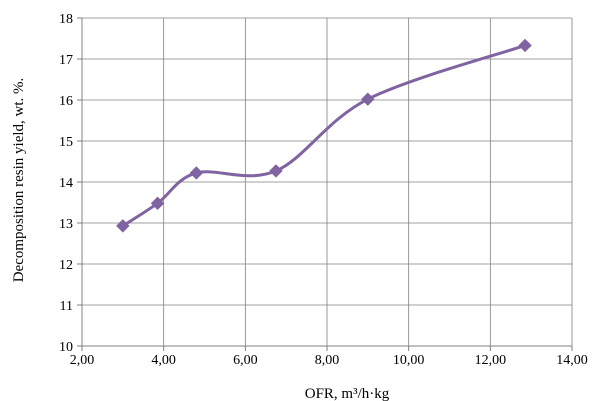  I want to click on x-tick-label: 4,00, so click(163, 360).